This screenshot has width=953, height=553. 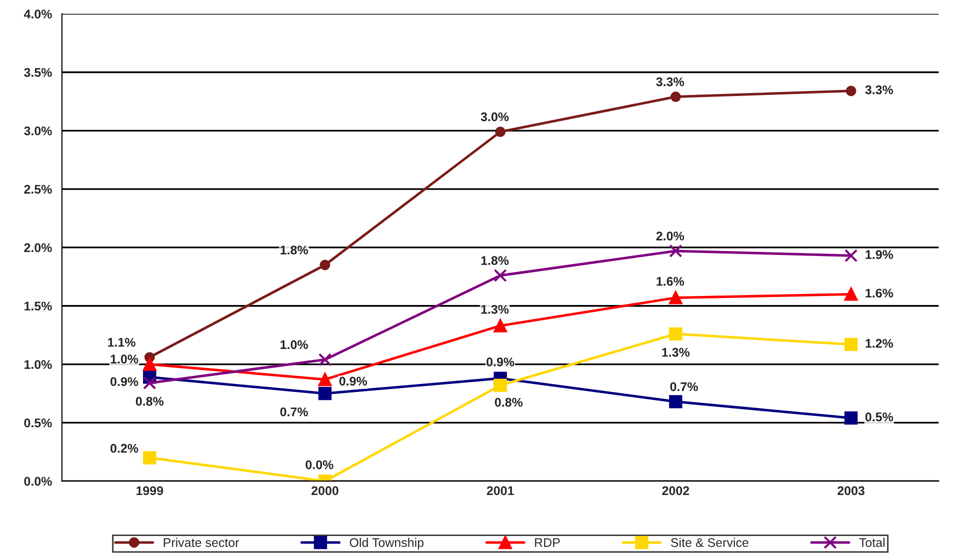 What do you see at coordinates (880, 343) in the screenshot?
I see `data-label: 1.2%` at bounding box center [880, 343].